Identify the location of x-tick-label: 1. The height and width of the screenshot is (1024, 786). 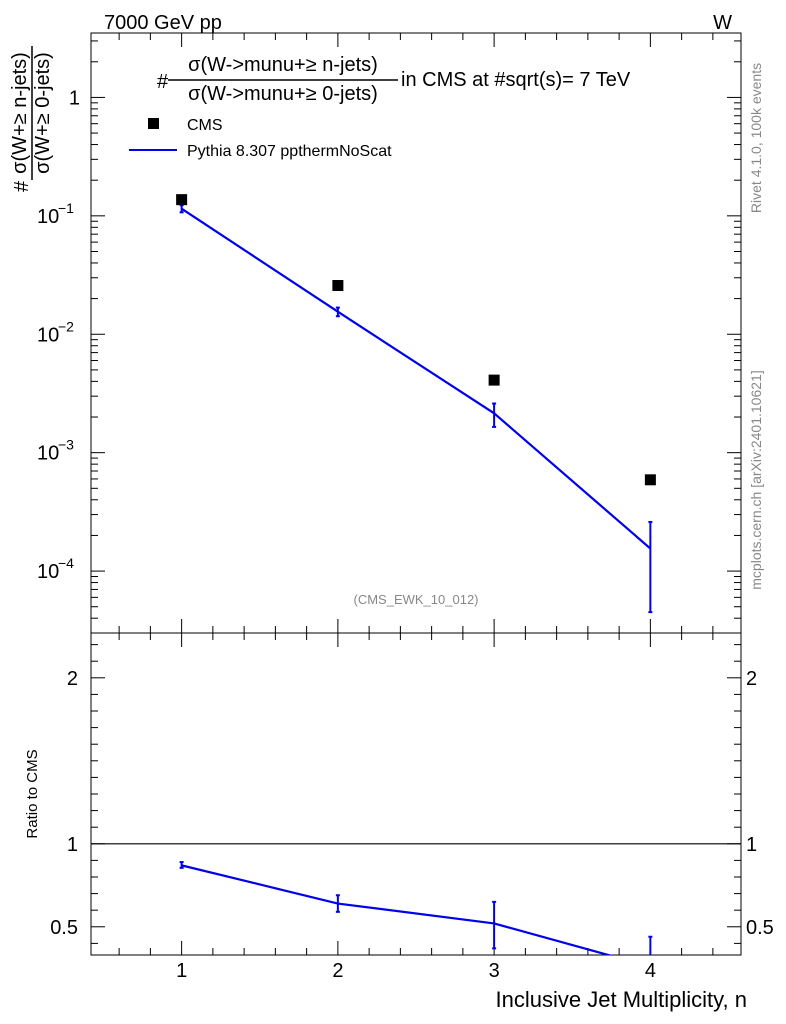
(181, 971).